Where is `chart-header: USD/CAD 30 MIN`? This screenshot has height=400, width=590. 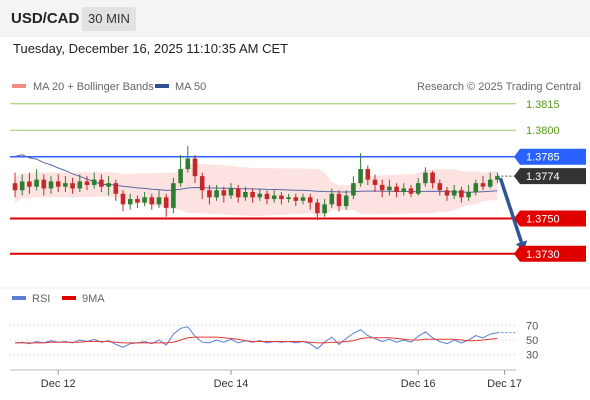
chart-header: USD/CAD 30 MIN is located at coordinates (295, 18).